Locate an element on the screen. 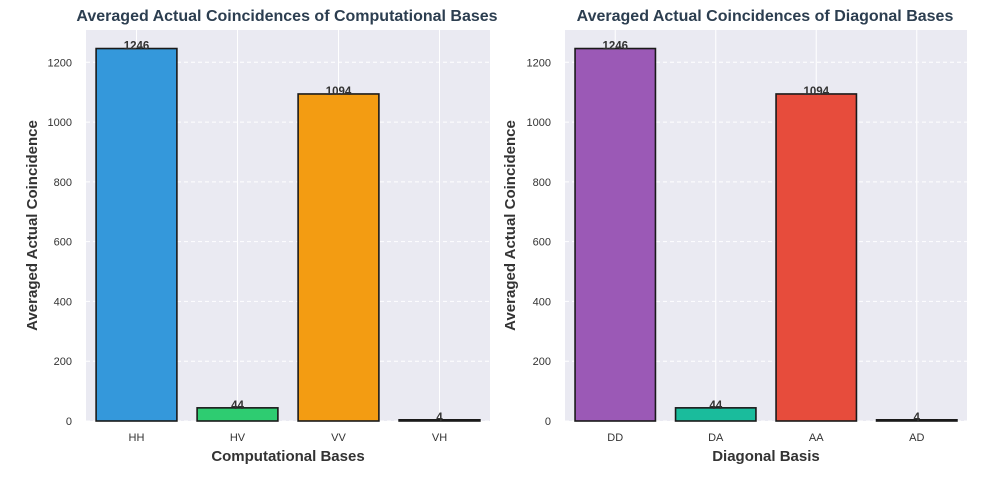 This screenshot has width=1008, height=489. bar-hh is located at coordinates (136, 234).